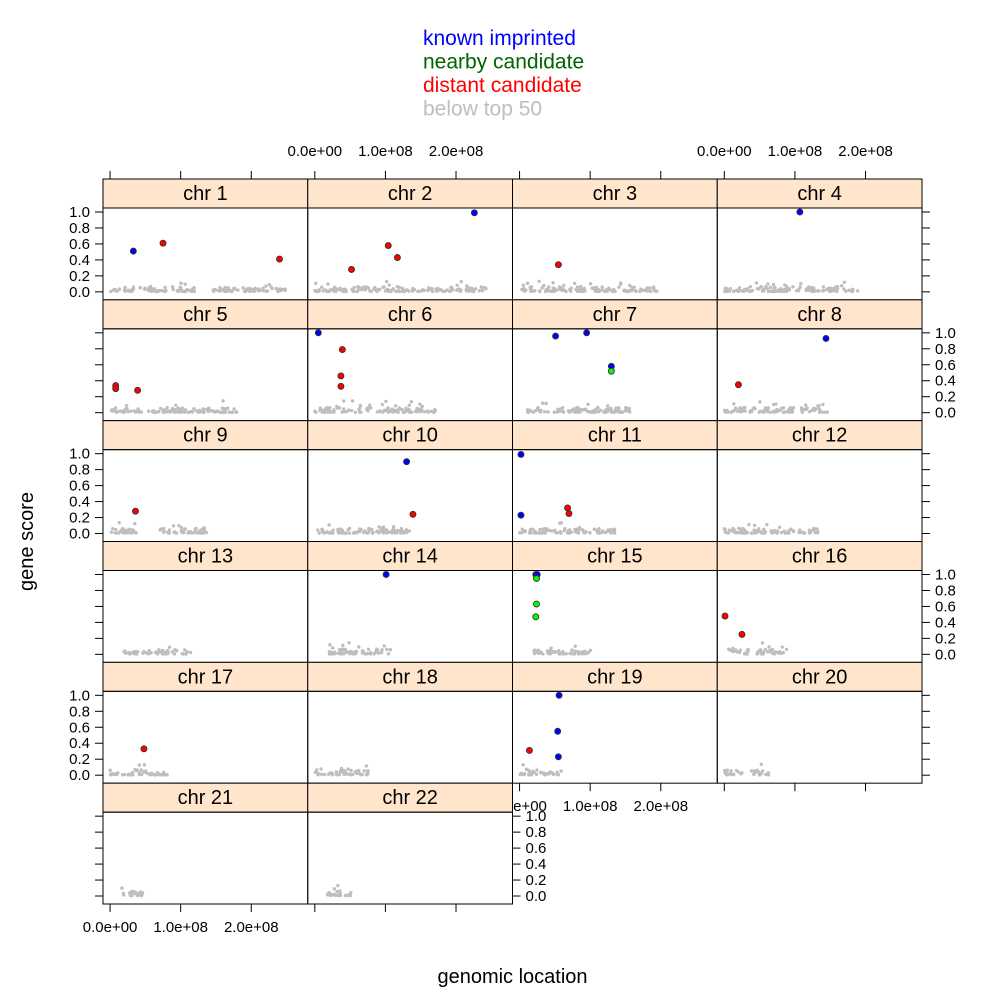 This screenshot has width=1008, height=1008. Describe the element at coordinates (79, 454) in the screenshot. I see `y-tick-label: 1.0` at that location.